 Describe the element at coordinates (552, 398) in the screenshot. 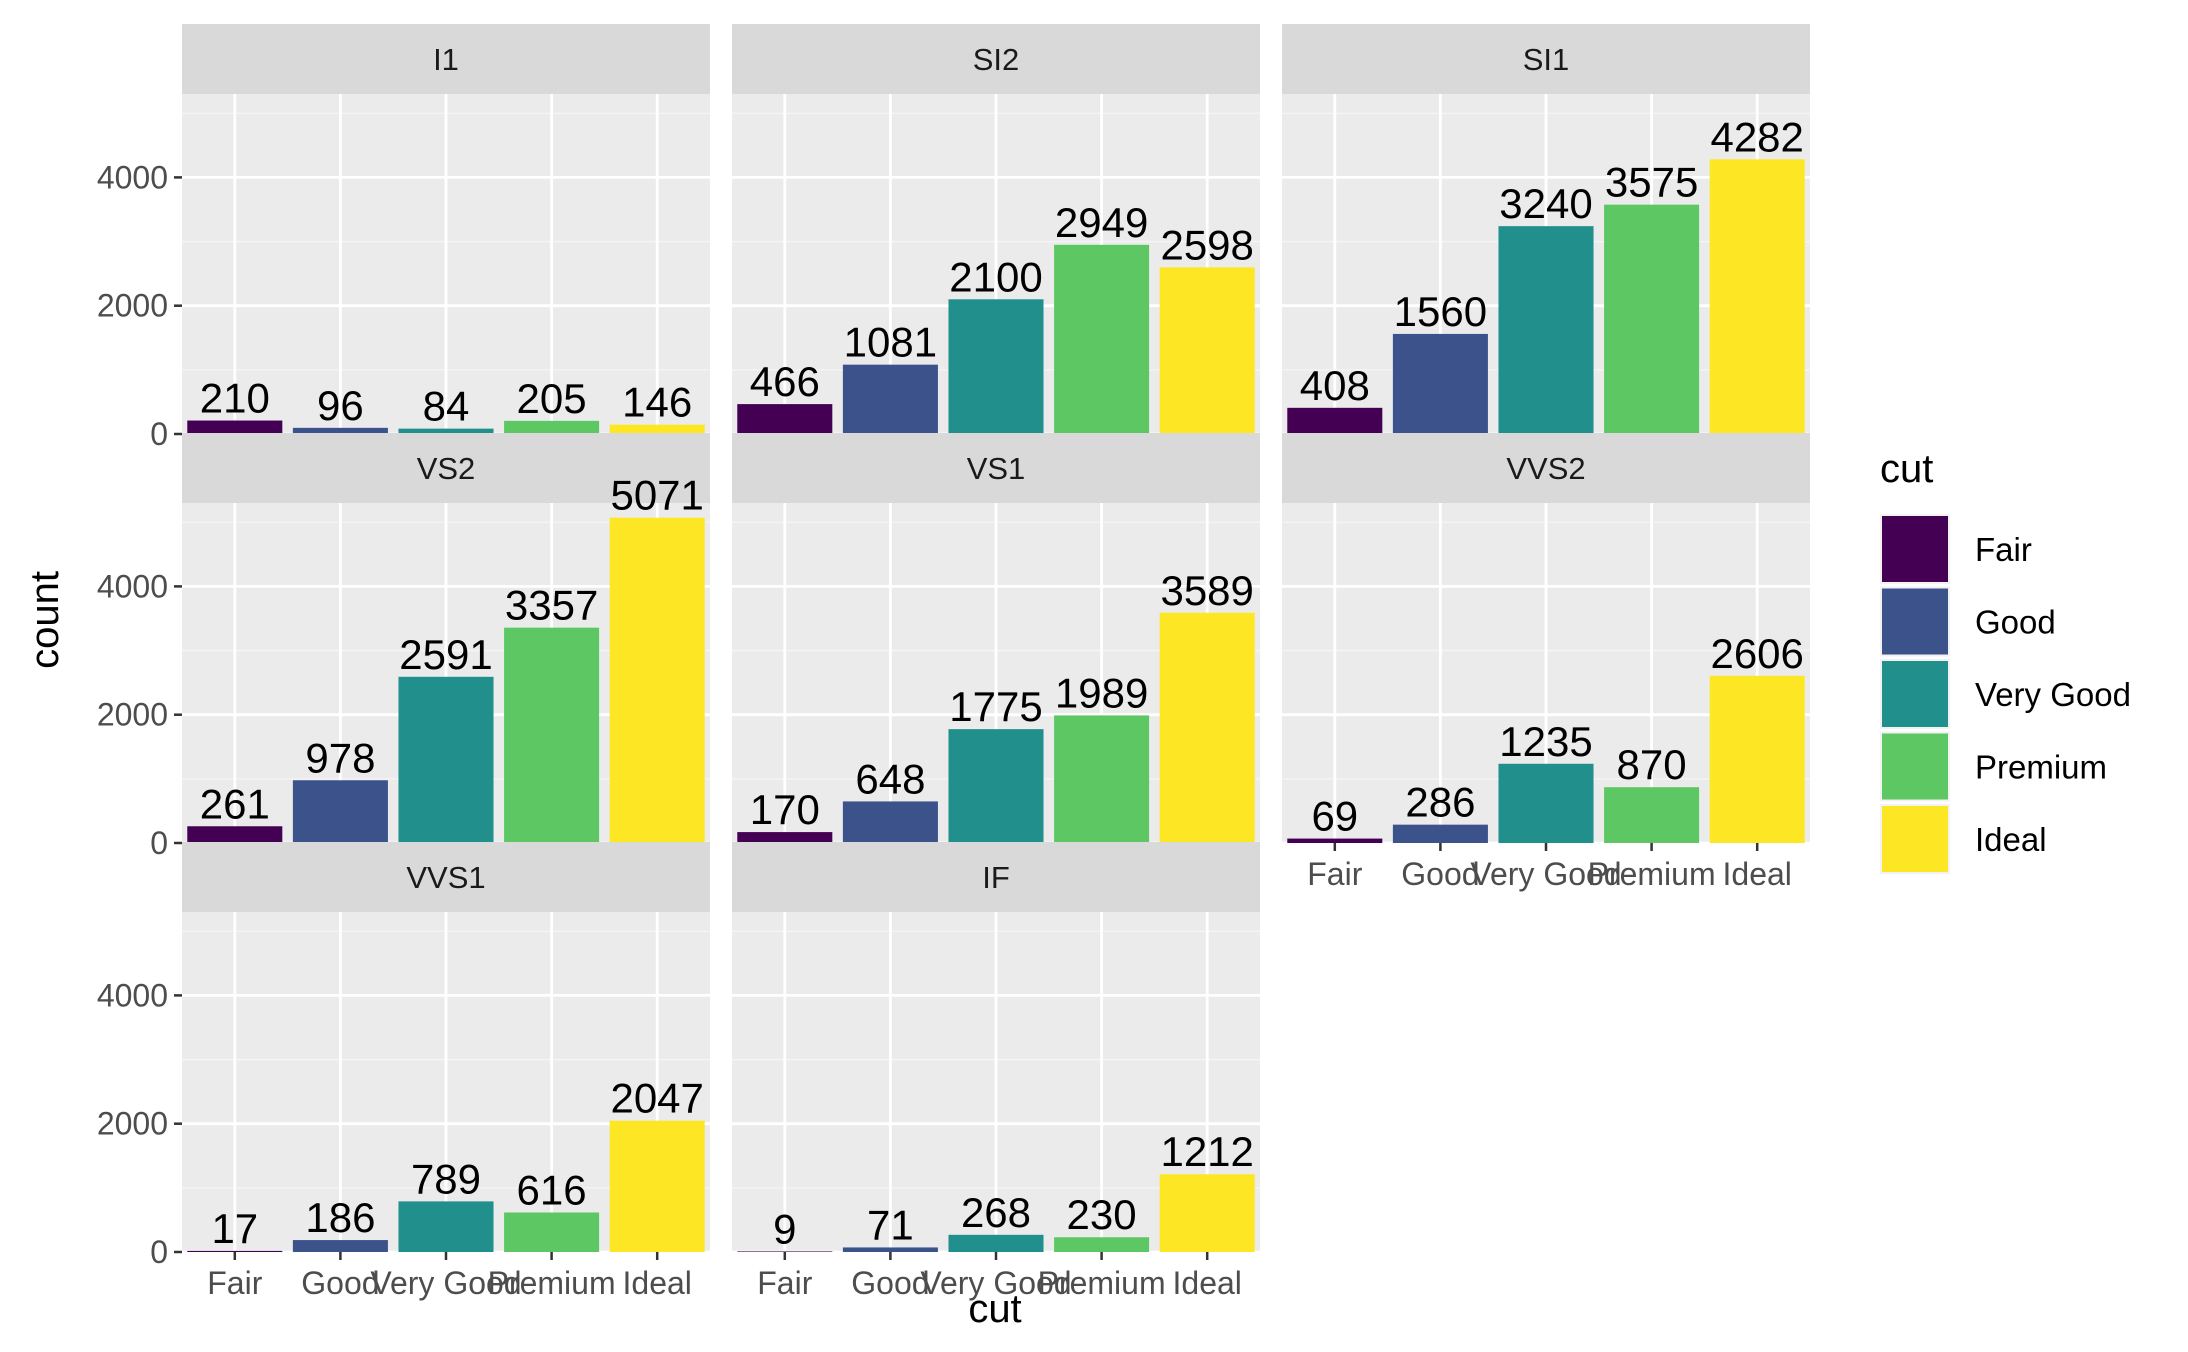

I see `bar-value-label: 205` at that location.